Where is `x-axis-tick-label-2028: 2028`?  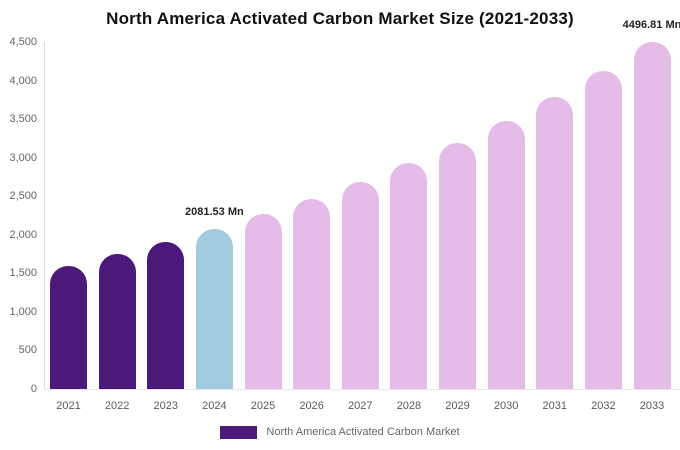 x-axis-tick-label-2028: 2028 is located at coordinates (409, 406).